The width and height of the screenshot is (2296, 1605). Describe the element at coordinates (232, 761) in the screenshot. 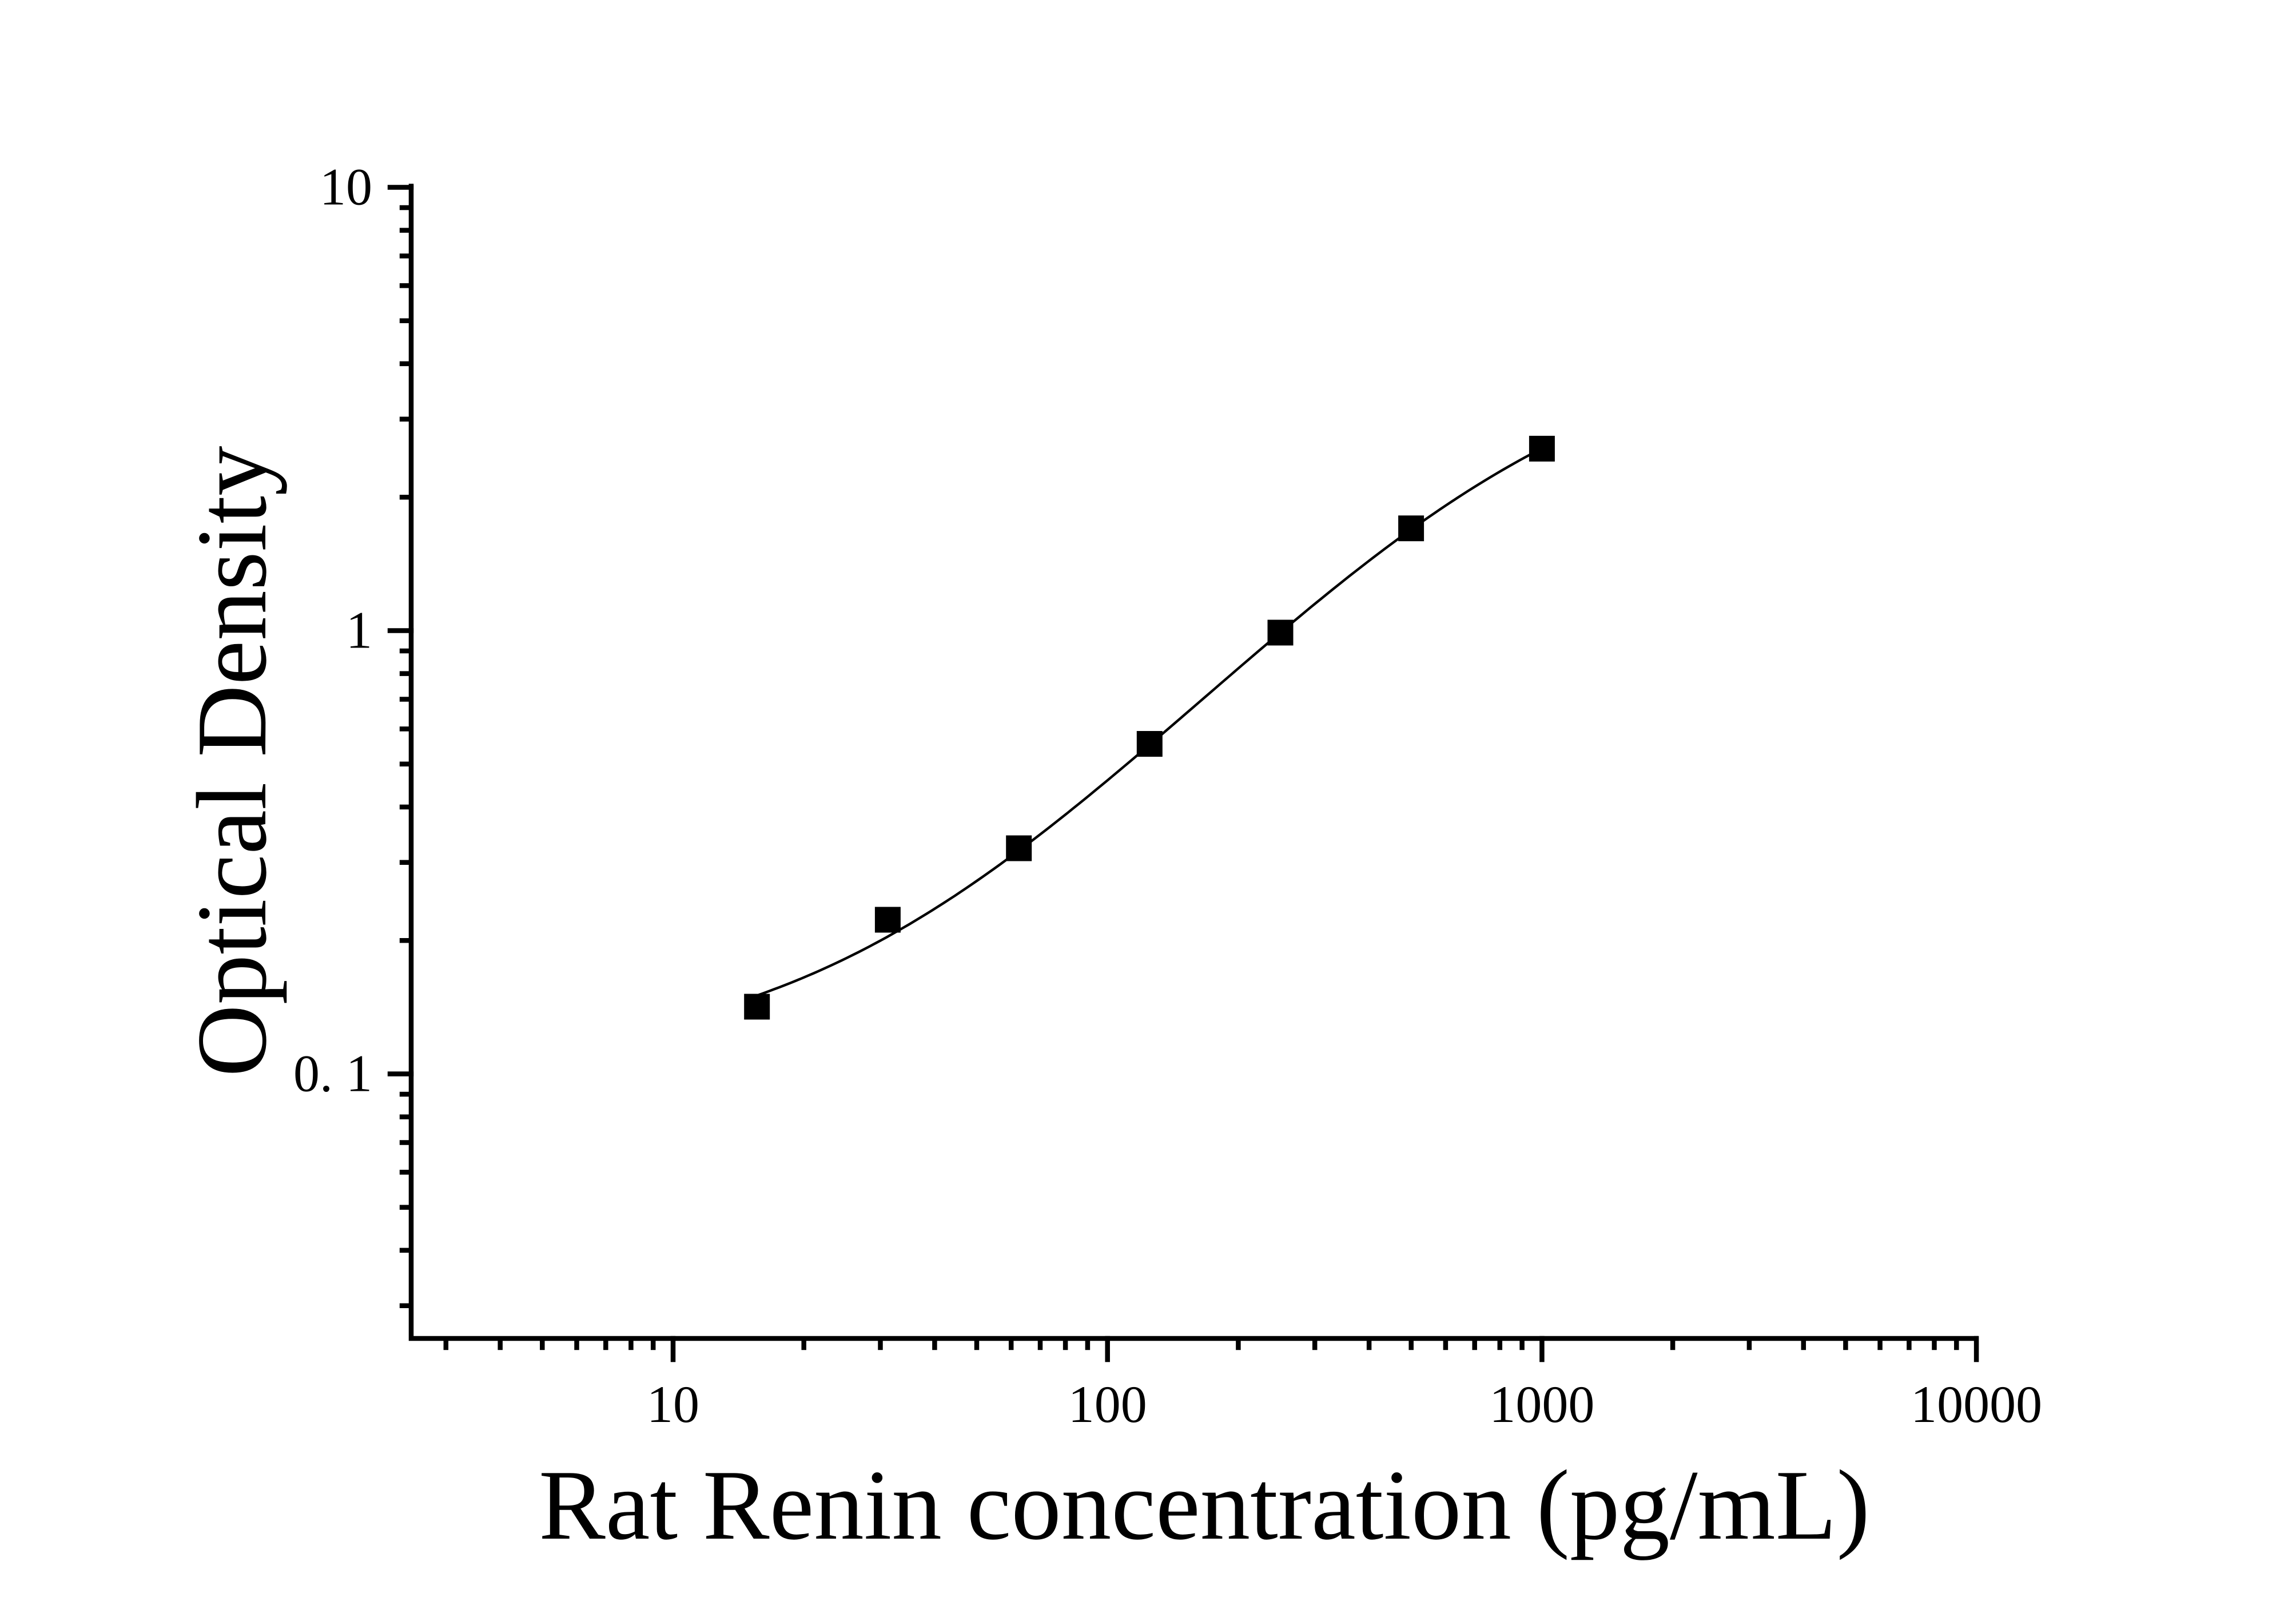

I see `svg-text: Optical Density` at that location.